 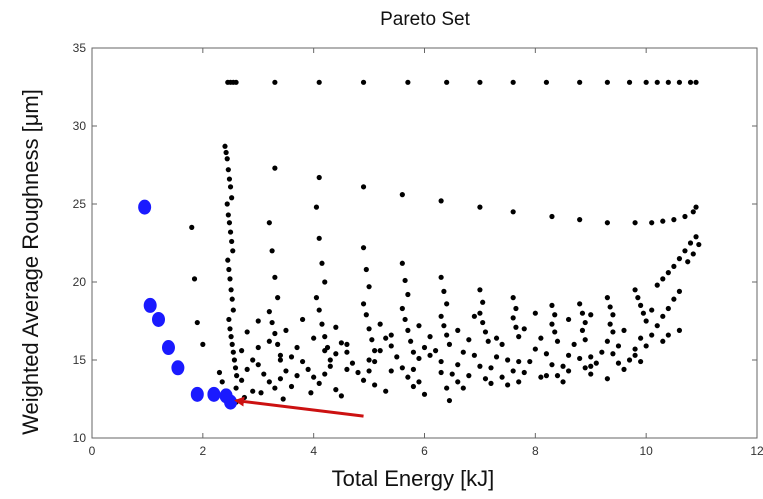 What do you see at coordinates (299, 407) in the screenshot?
I see `annotations` at bounding box center [299, 407].